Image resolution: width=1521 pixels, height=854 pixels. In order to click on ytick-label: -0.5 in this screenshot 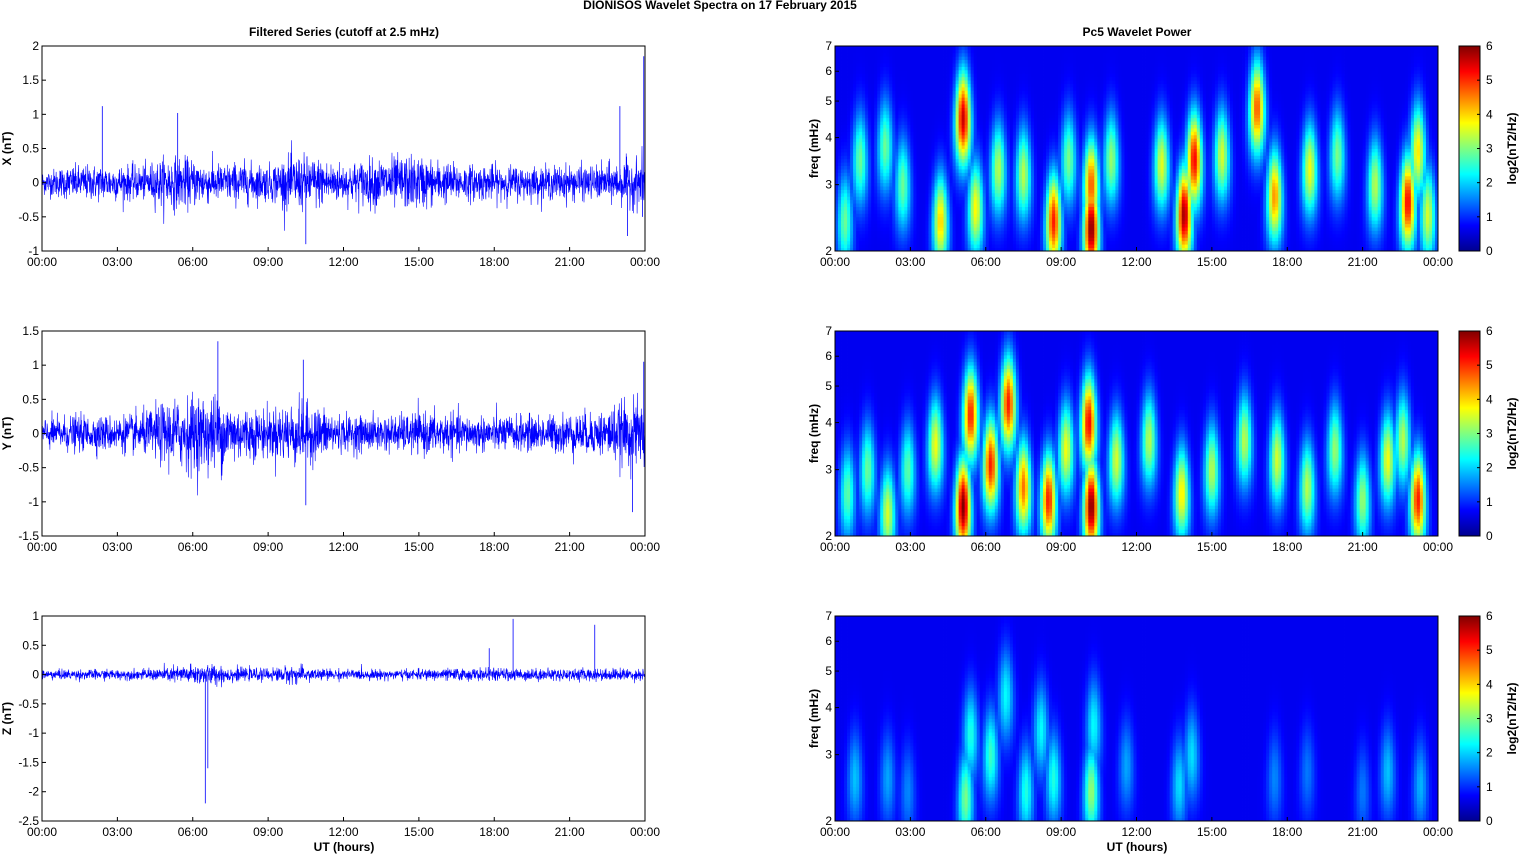, I will do `click(28, 217)`.